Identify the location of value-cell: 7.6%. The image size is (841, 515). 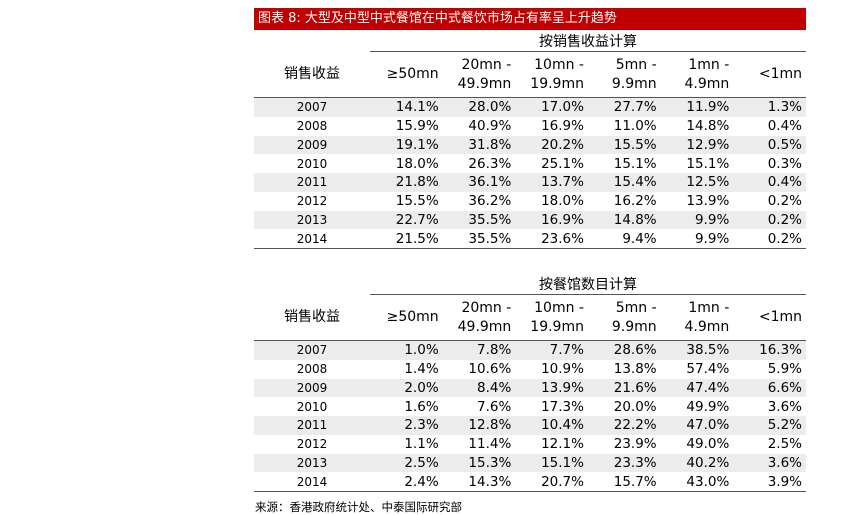
(494, 406).